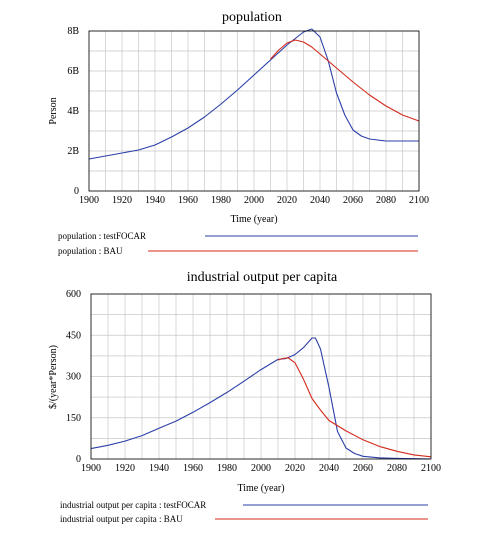 The width and height of the screenshot is (503, 535). I want to click on y-tick-label: 8B, so click(73, 31).